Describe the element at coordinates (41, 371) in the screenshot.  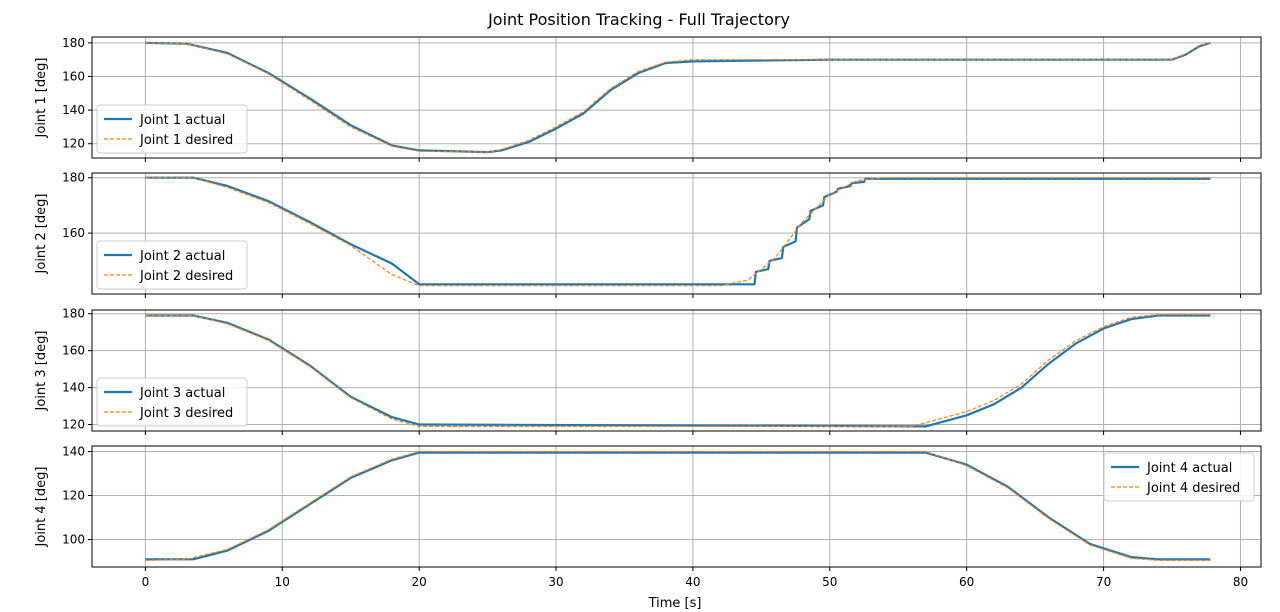
I see `y-axis-label: Joint 3 [deg]` at that location.